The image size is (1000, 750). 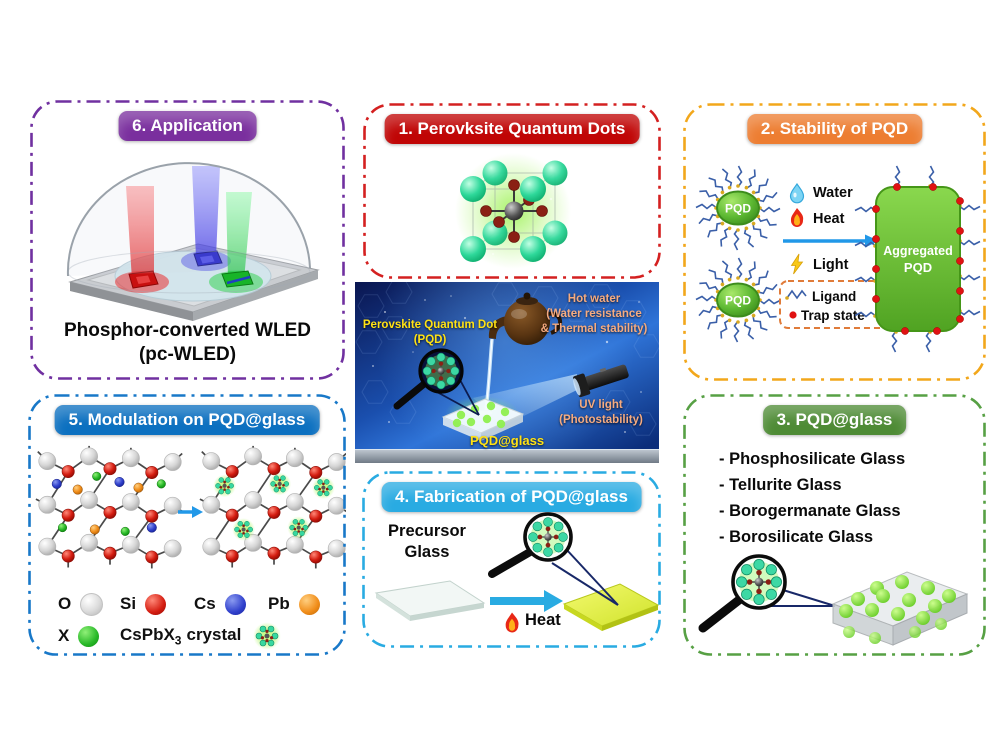 I want to click on pqd-with-ligands-2: PQD, so click(x=738, y=300).